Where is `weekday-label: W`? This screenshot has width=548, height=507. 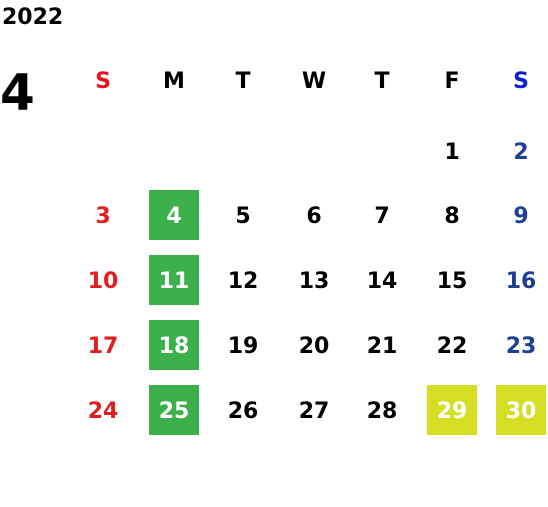
weekday-label: W is located at coordinates (314, 81).